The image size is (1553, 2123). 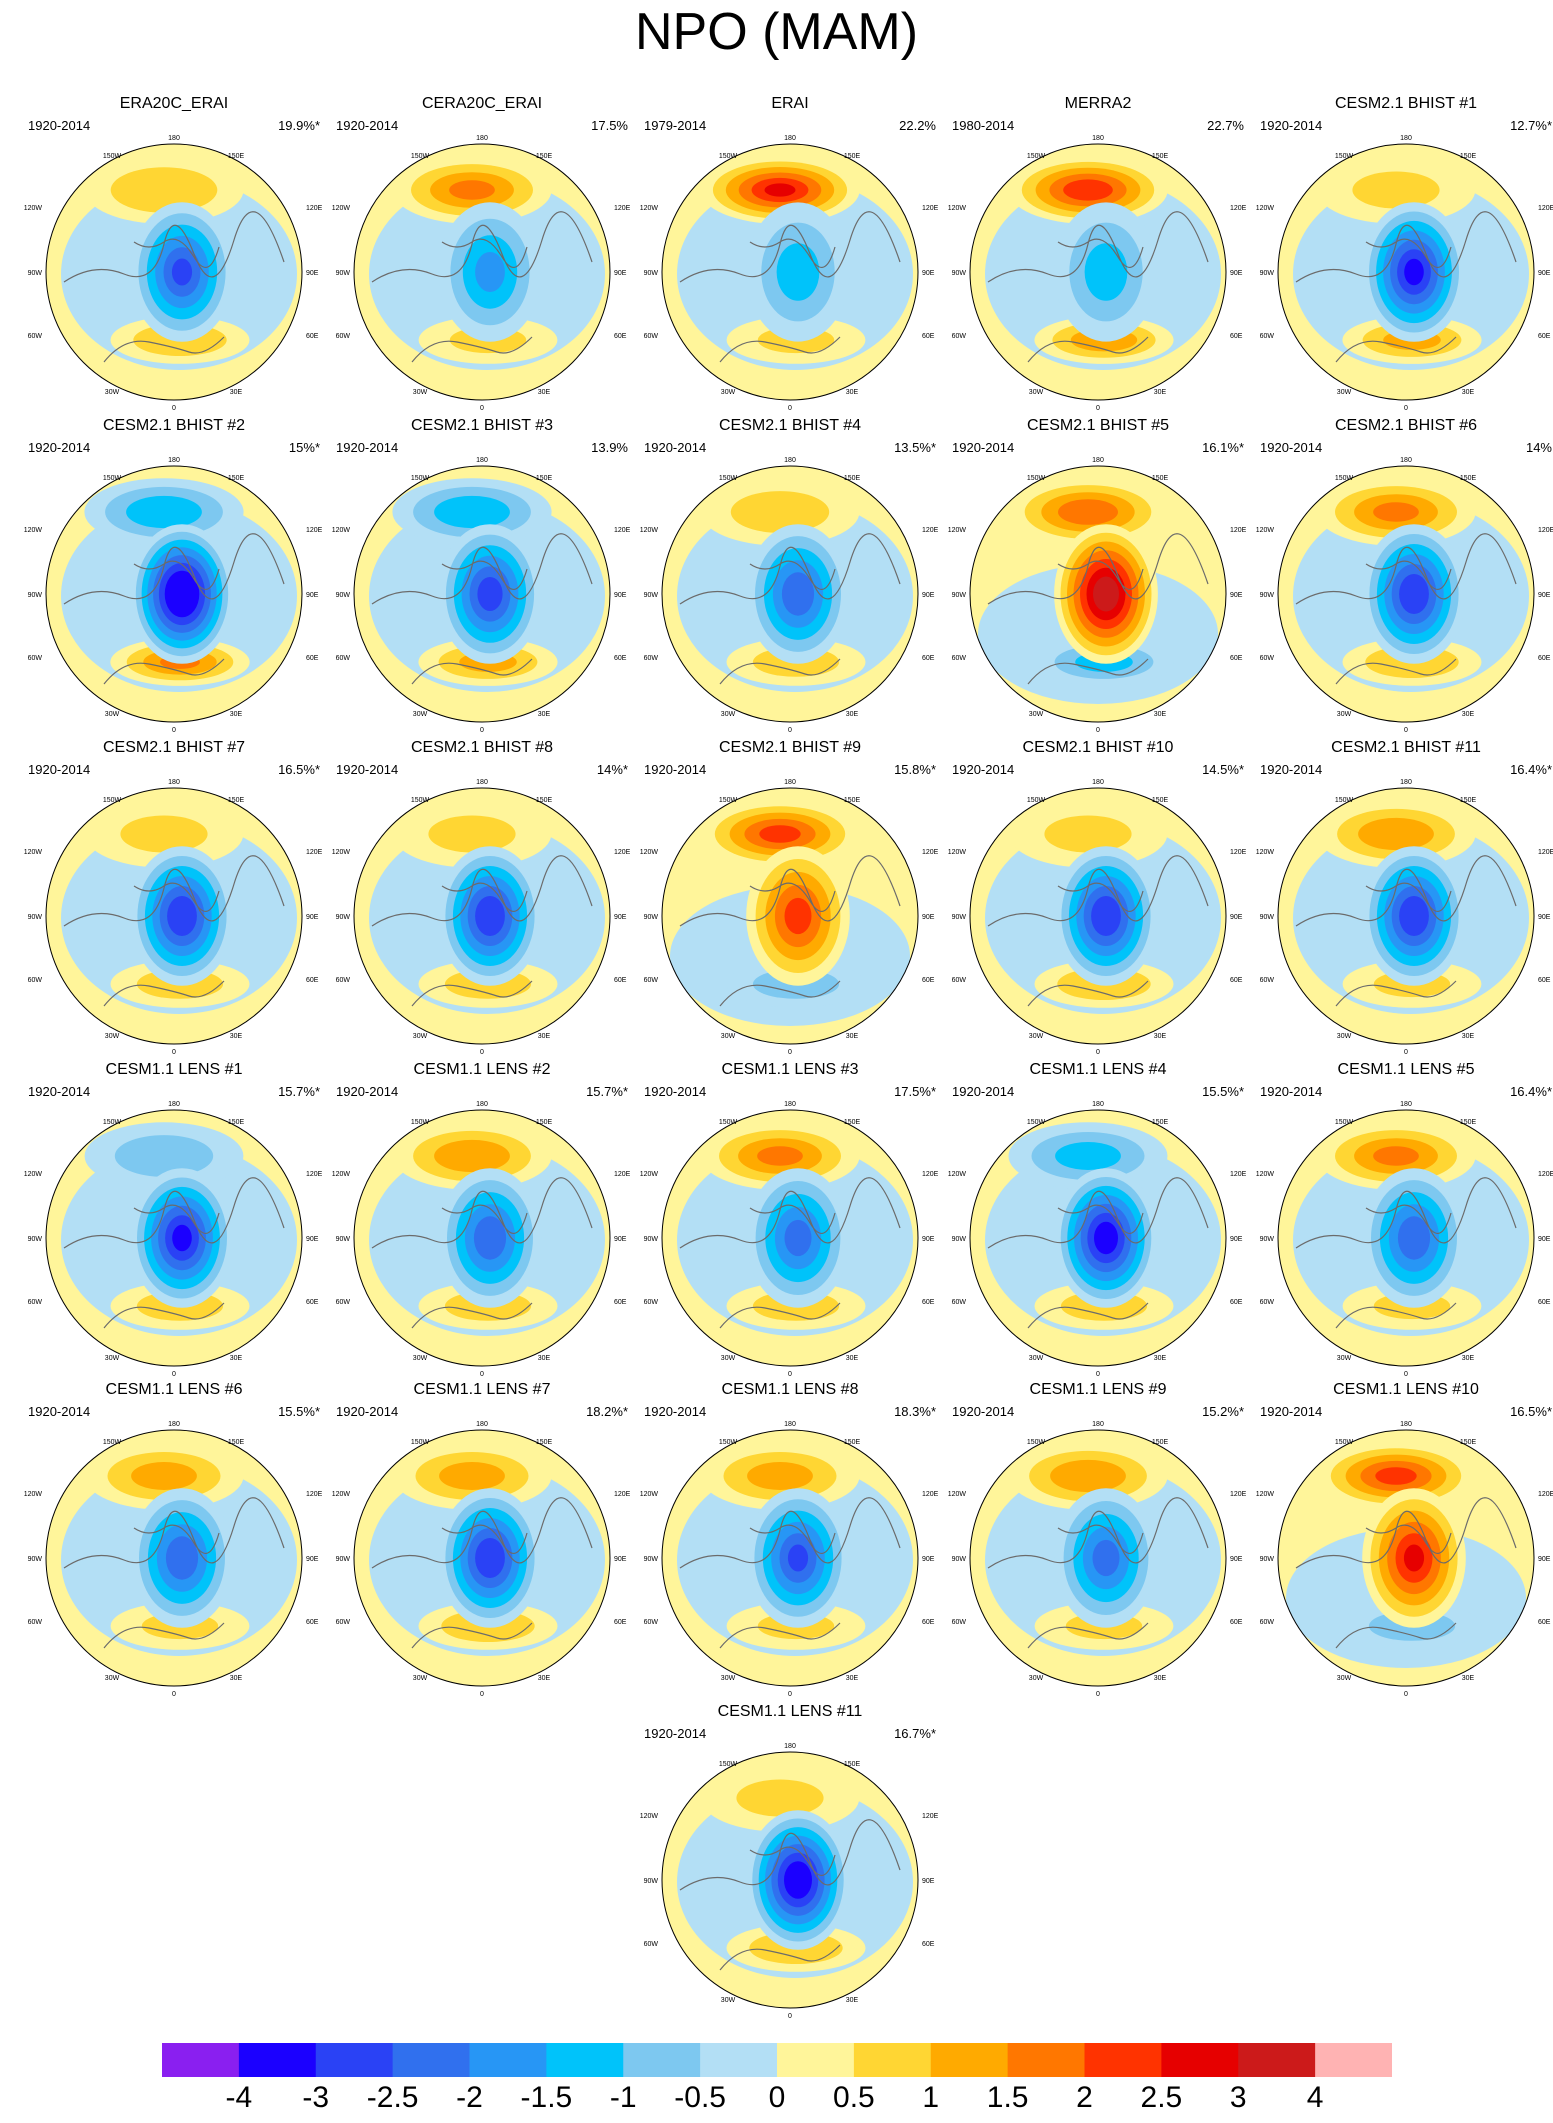 I want to click on panel-title: CESM2.1 BHIST #3, so click(x=482, y=425).